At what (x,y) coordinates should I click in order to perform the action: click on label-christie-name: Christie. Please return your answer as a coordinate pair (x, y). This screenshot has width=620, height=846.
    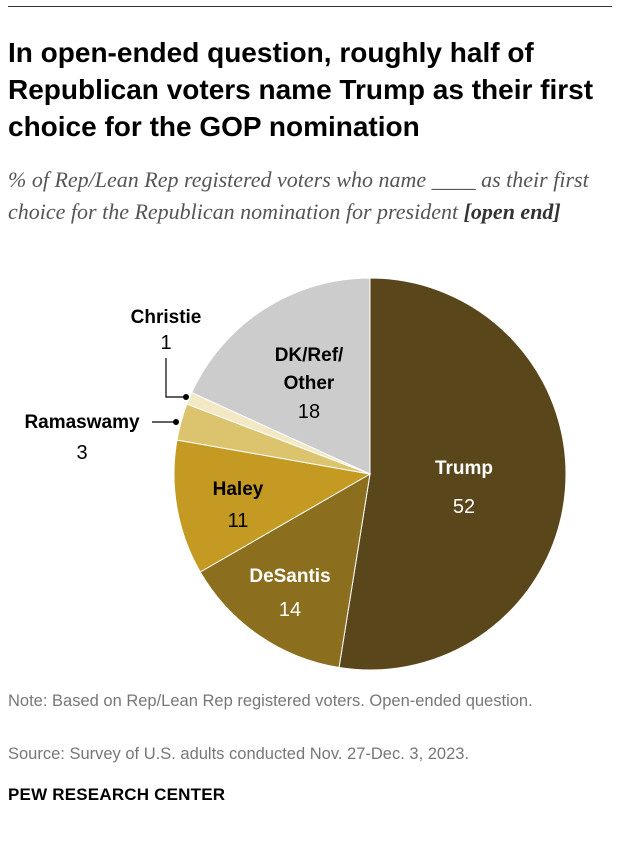
    Looking at the image, I should click on (166, 317).